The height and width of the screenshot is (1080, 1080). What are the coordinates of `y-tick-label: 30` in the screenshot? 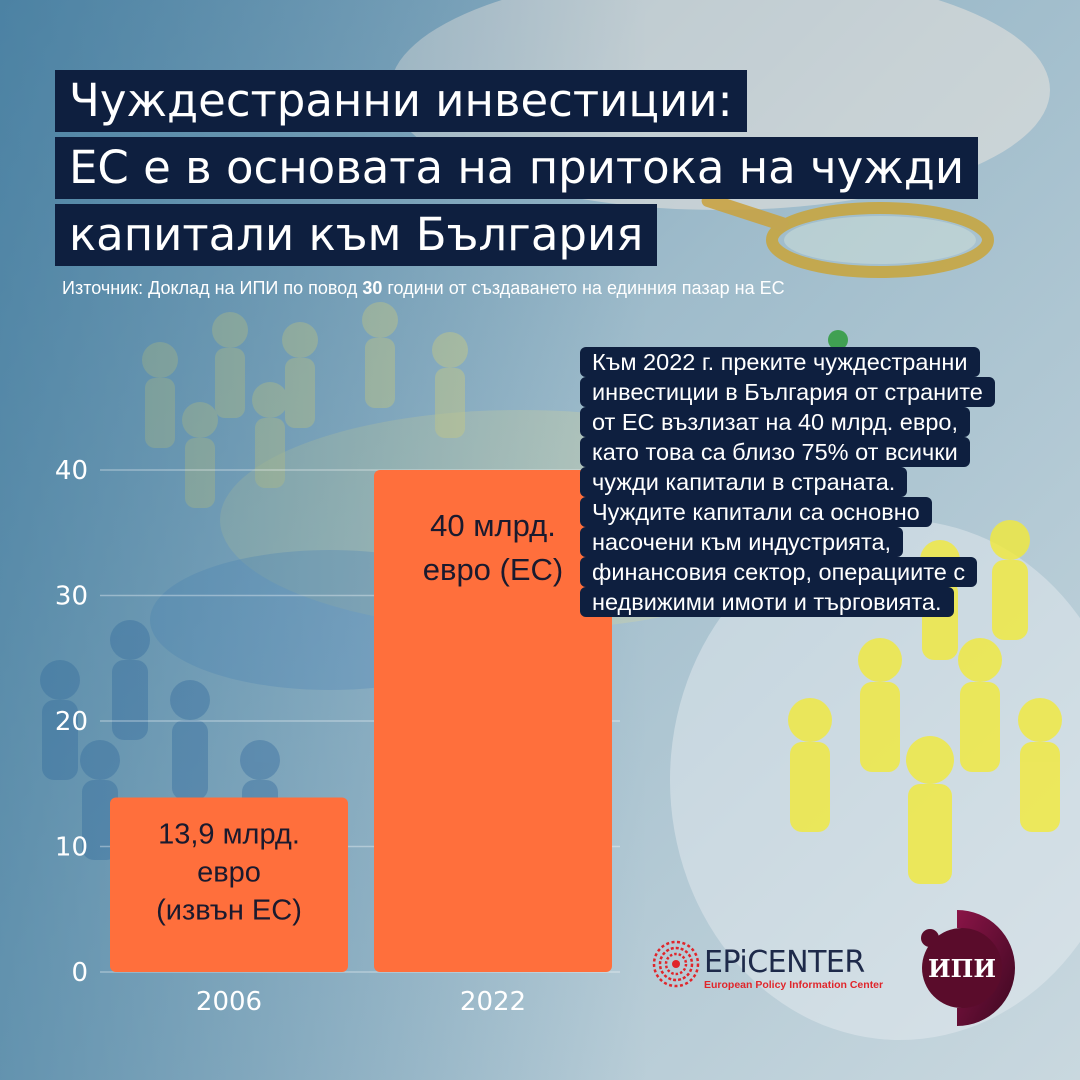 It's located at (71, 597).